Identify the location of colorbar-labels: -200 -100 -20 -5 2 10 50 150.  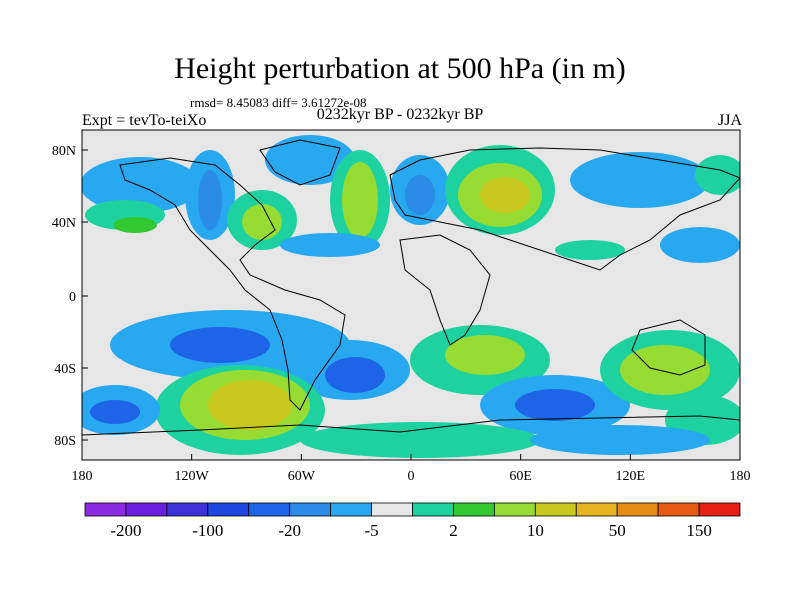
(410, 530).